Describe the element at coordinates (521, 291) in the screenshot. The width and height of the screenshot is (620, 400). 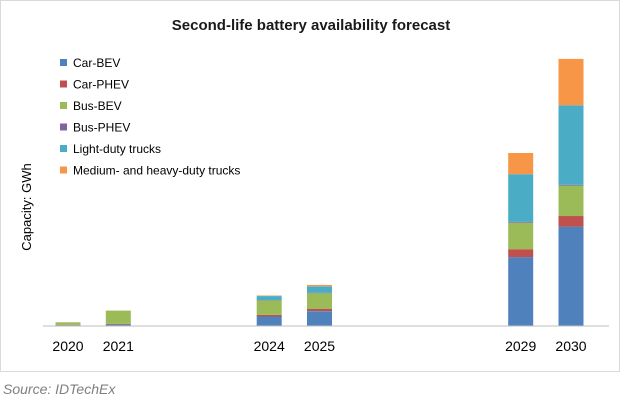
I see `bar-segment-car-bev-2029` at that location.